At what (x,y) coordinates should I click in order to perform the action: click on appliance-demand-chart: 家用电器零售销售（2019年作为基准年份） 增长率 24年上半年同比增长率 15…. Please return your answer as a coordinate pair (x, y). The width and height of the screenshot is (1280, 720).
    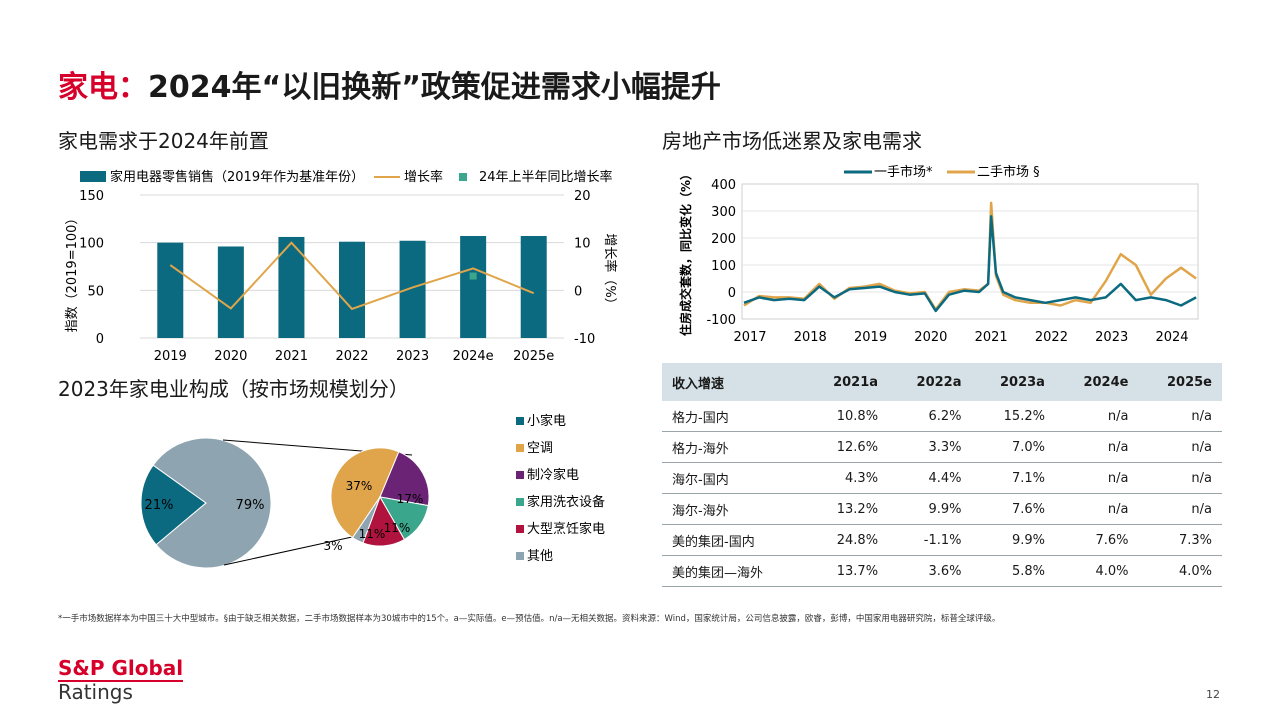
    Looking at the image, I should click on (341, 266).